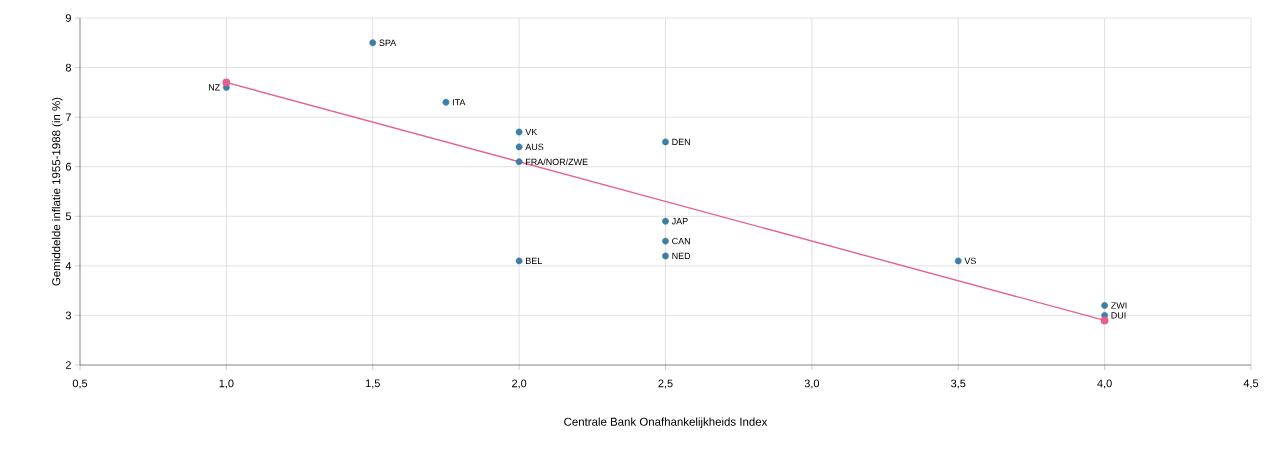 The height and width of the screenshot is (452, 1275). I want to click on x-tick-label: 0,5, so click(80, 384).